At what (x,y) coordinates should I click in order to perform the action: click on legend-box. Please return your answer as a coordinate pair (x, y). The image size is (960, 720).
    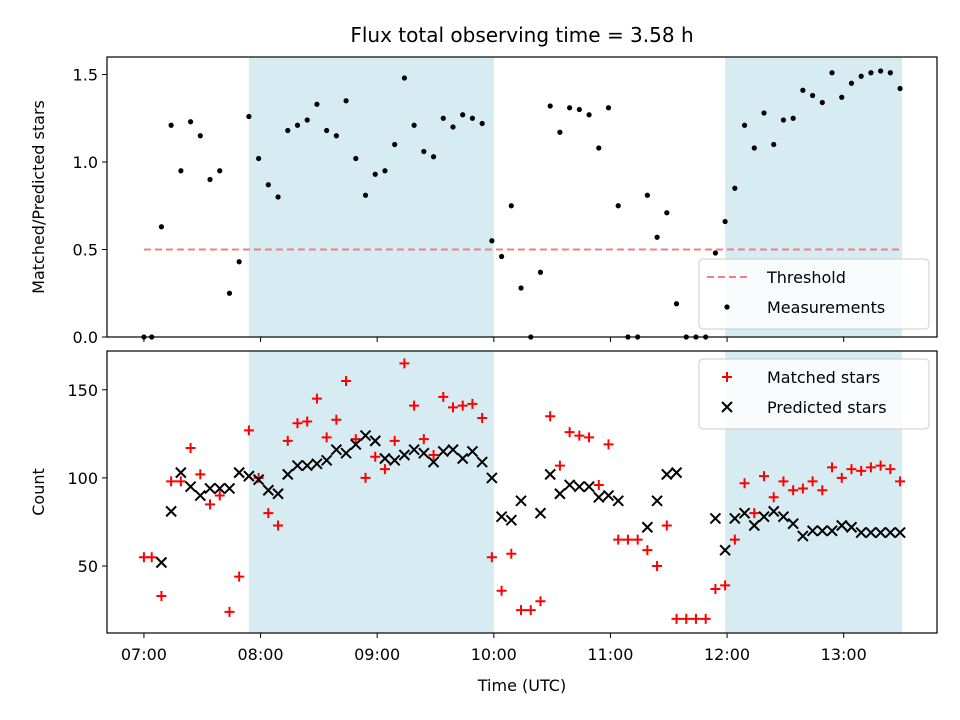
    Looking at the image, I should click on (814, 294).